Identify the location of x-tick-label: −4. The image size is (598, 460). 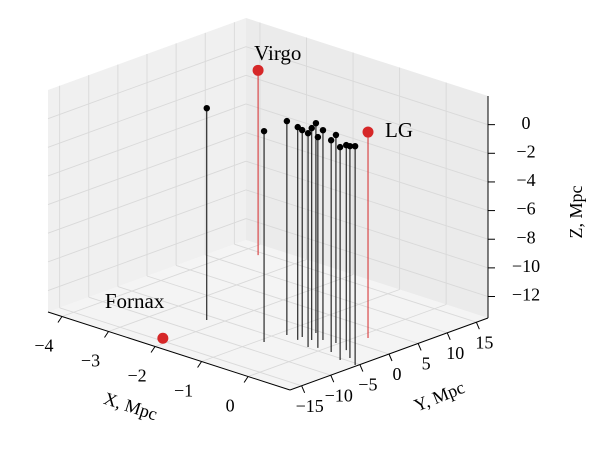
(43, 346).